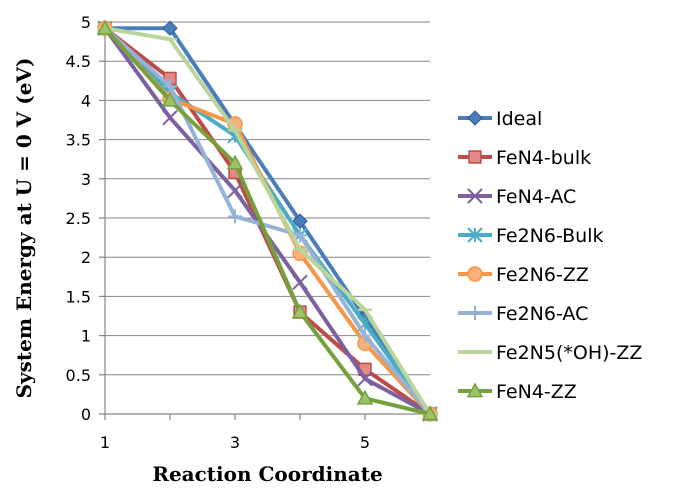  Describe the element at coordinates (78, 61) in the screenshot. I see `y-tick-label: 4.5` at that location.